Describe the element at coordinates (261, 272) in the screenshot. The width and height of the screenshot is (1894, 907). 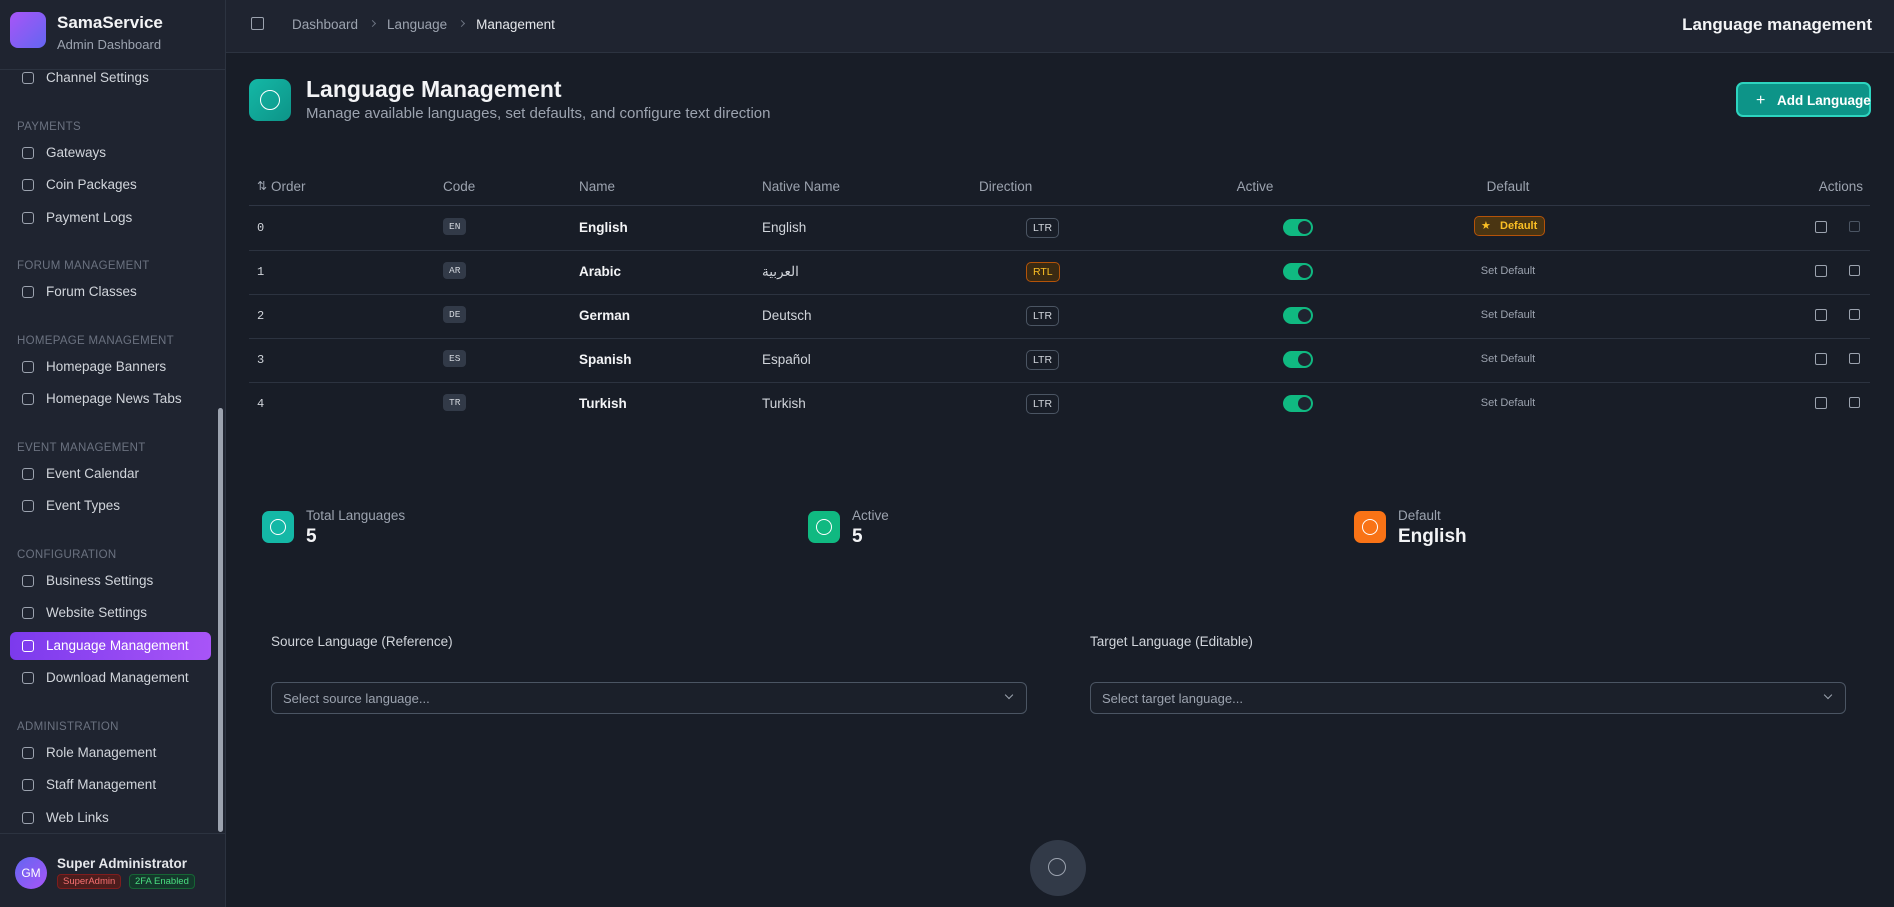
I see `order: 1` at that location.